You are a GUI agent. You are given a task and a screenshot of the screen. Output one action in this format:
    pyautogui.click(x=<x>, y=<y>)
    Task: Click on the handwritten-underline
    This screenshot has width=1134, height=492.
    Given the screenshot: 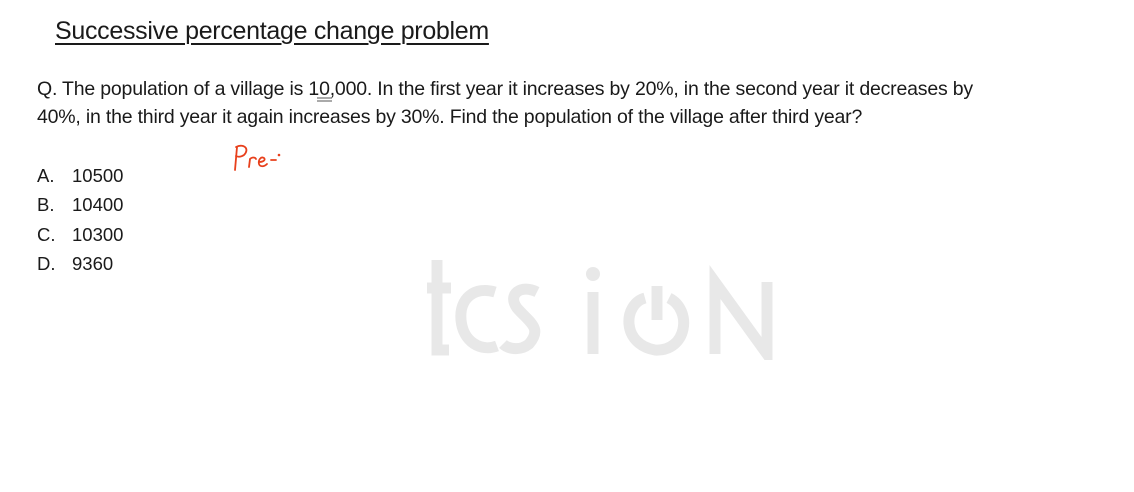 What is the action you would take?
    pyautogui.click(x=324, y=99)
    